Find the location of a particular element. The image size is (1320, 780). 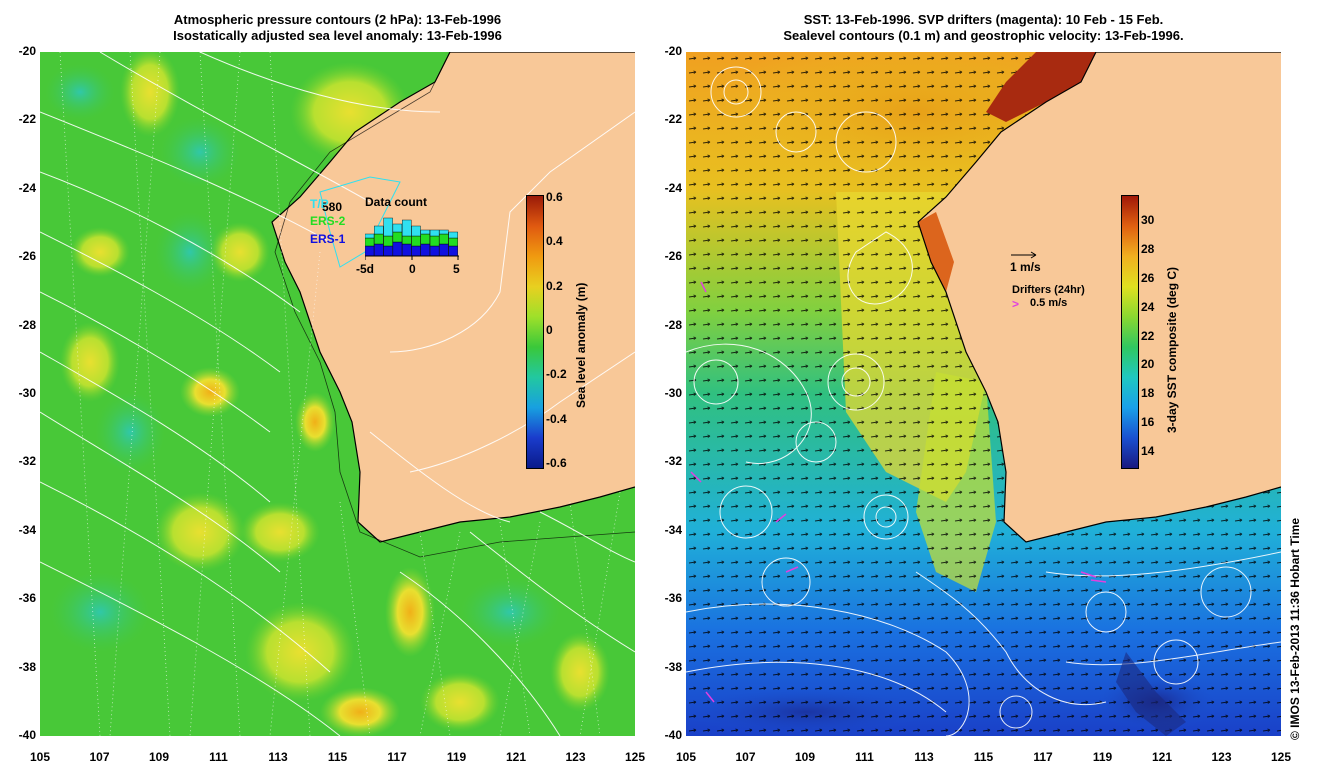

sst-colorbar-tick: 22 is located at coordinates (1148, 335).